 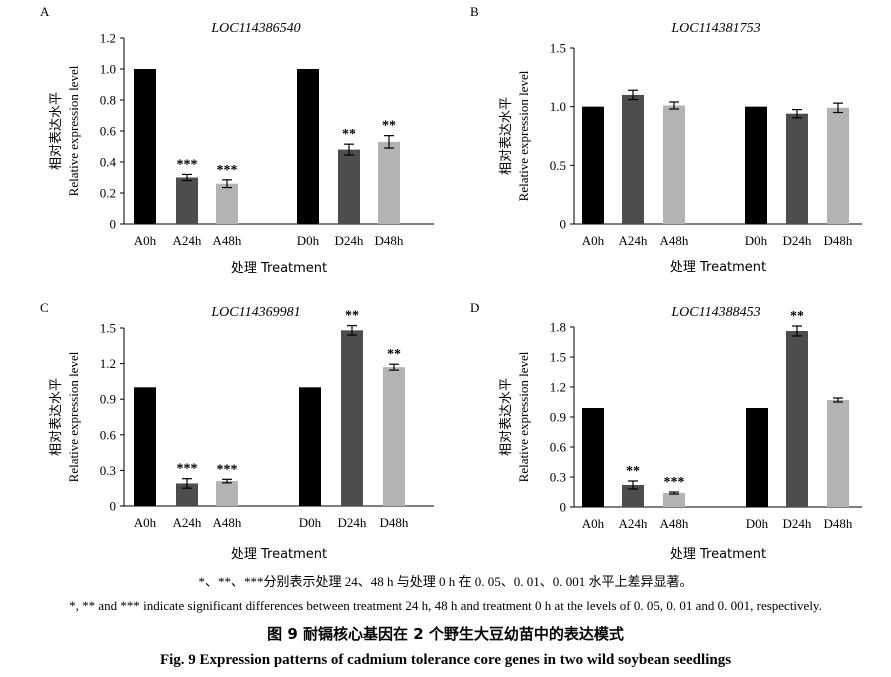 I want to click on panel-letter: C, so click(x=44, y=307).